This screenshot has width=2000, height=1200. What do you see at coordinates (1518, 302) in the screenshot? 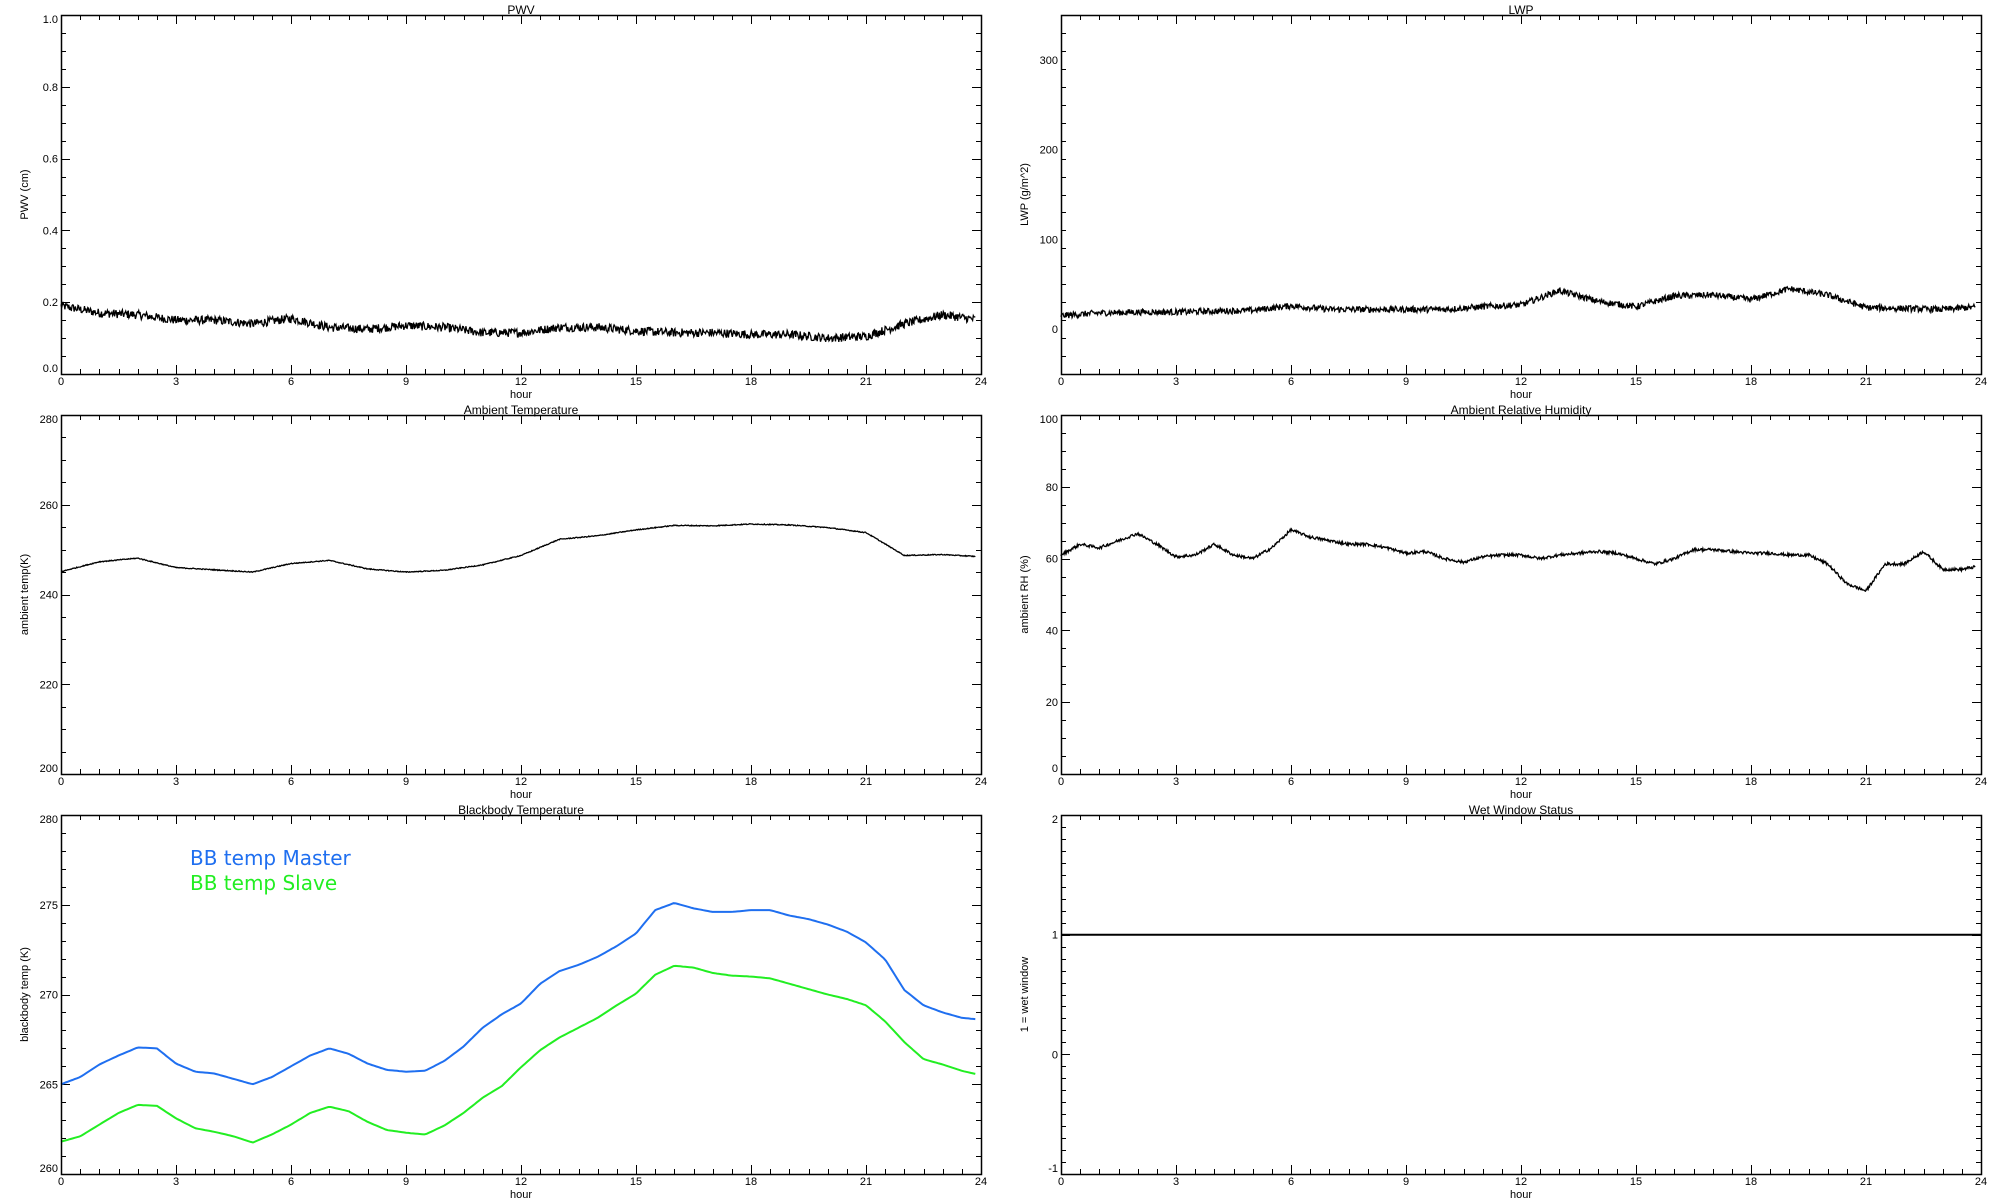
I see `series-line-lwp` at bounding box center [1518, 302].